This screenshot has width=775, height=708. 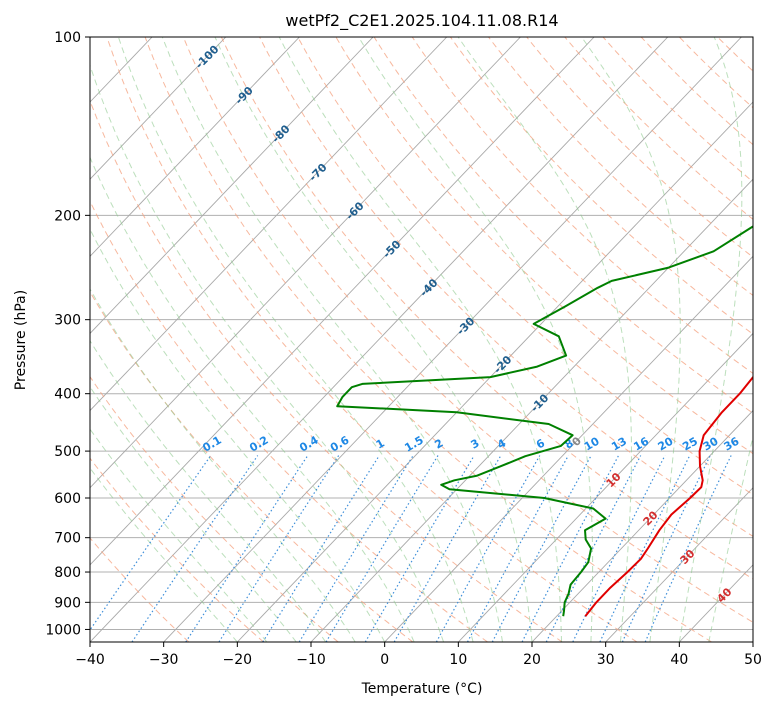 I want to click on y-tick-label: 800, so click(x=67, y=573).